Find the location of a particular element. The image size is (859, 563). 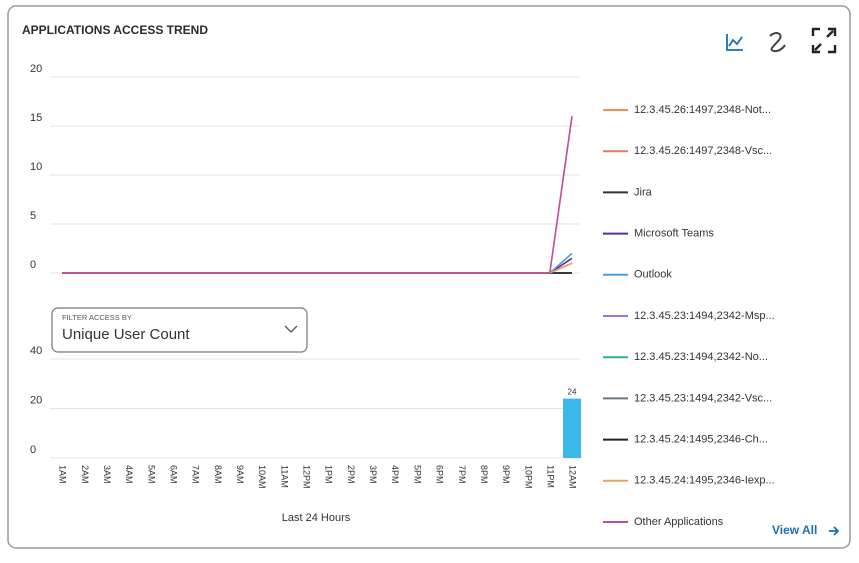

x-tick-label: 9AM is located at coordinates (240, 474).